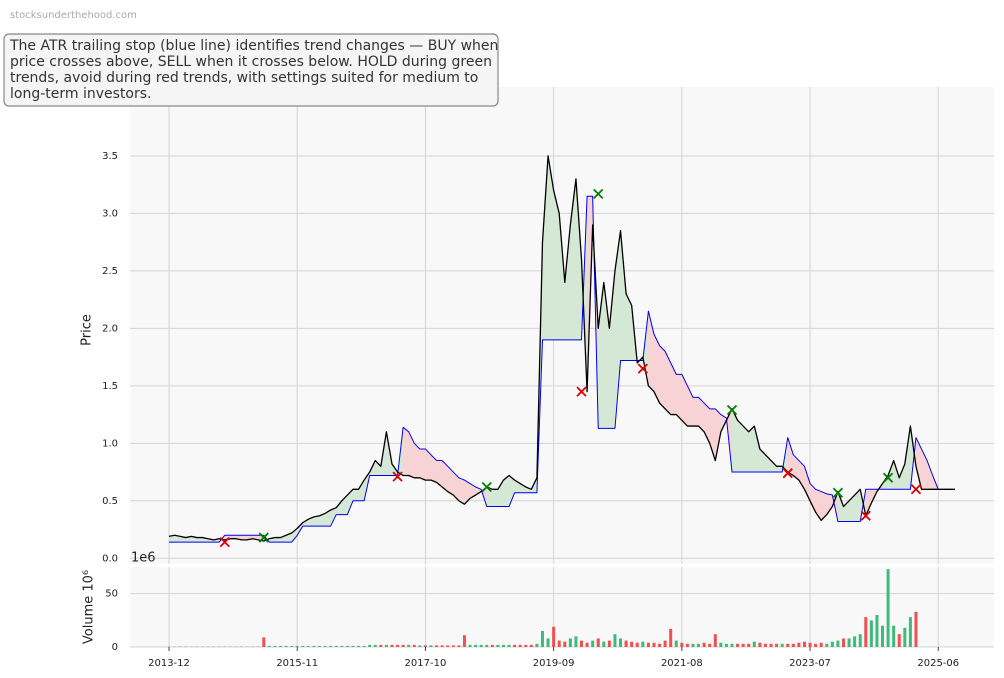 The height and width of the screenshot is (678, 1004). What do you see at coordinates (110, 156) in the screenshot?
I see `y-tick-label: 3.5` at bounding box center [110, 156].